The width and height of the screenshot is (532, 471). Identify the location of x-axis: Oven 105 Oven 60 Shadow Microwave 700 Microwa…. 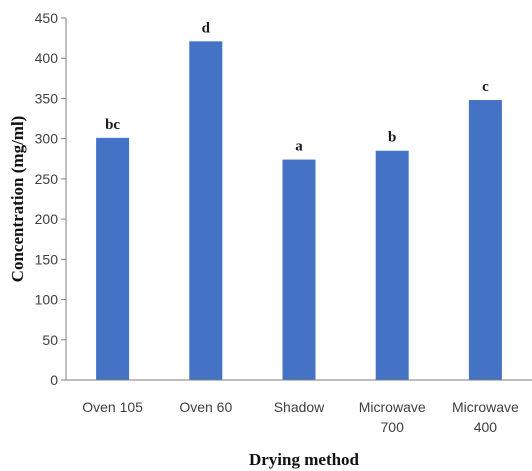
(299, 407).